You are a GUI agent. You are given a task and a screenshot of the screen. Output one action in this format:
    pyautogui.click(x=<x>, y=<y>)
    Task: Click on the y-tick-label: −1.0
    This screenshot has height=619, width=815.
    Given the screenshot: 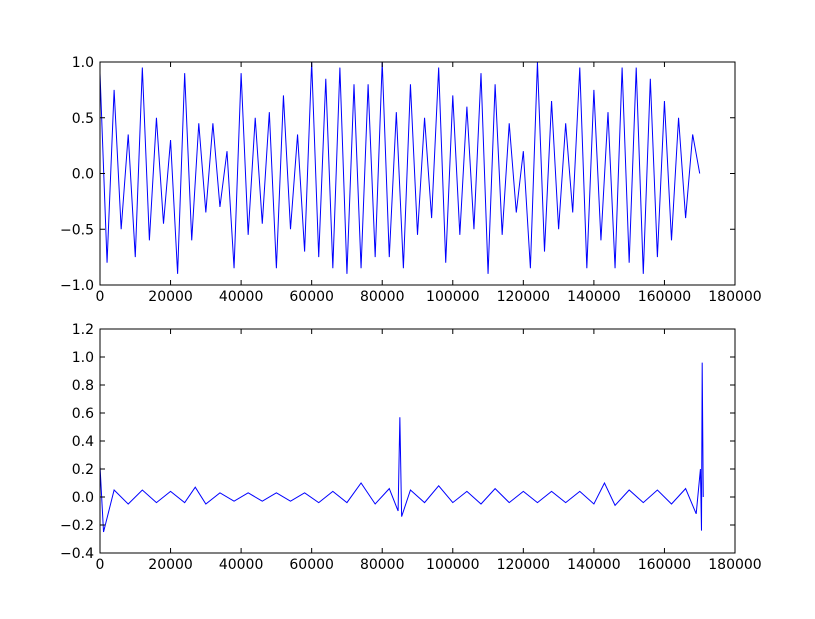 What is the action you would take?
    pyautogui.click(x=77, y=286)
    